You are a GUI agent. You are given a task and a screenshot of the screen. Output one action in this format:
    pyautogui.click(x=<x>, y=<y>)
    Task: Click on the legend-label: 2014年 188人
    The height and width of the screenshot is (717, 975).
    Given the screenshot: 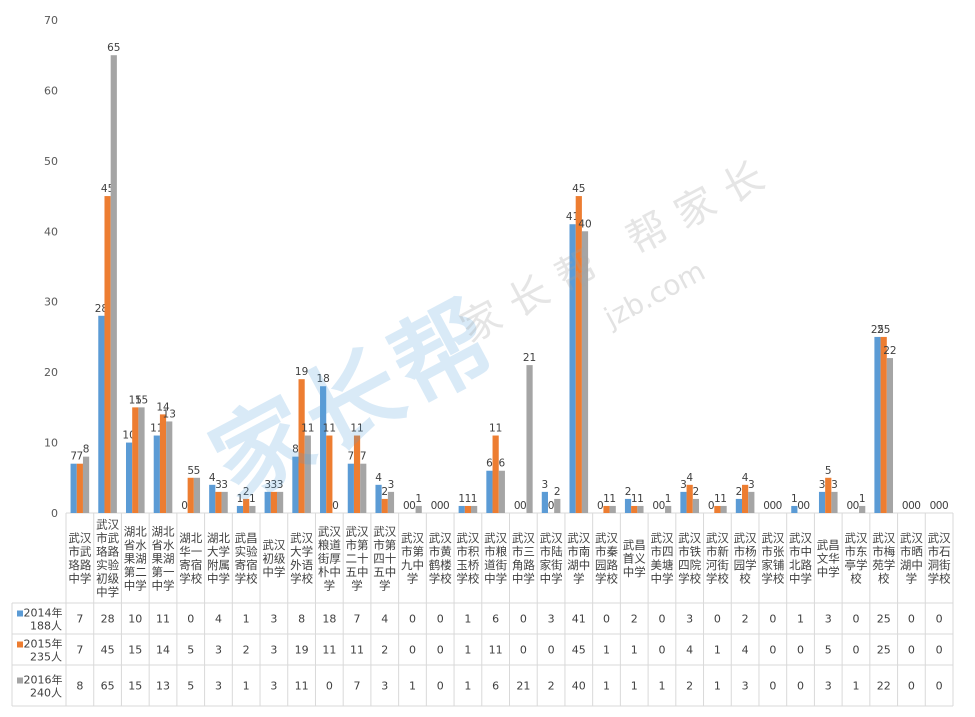 What is the action you would take?
    pyautogui.click(x=43, y=619)
    